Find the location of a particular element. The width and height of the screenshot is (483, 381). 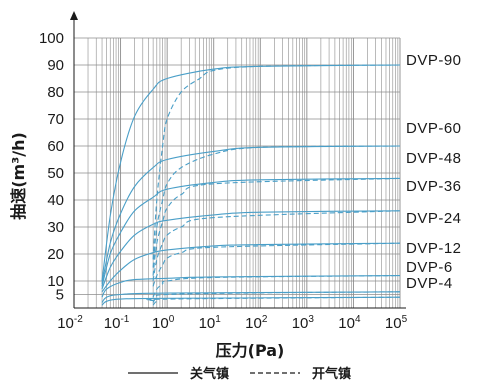

x-tick-label: 10⁻² is located at coordinates (70, 323).